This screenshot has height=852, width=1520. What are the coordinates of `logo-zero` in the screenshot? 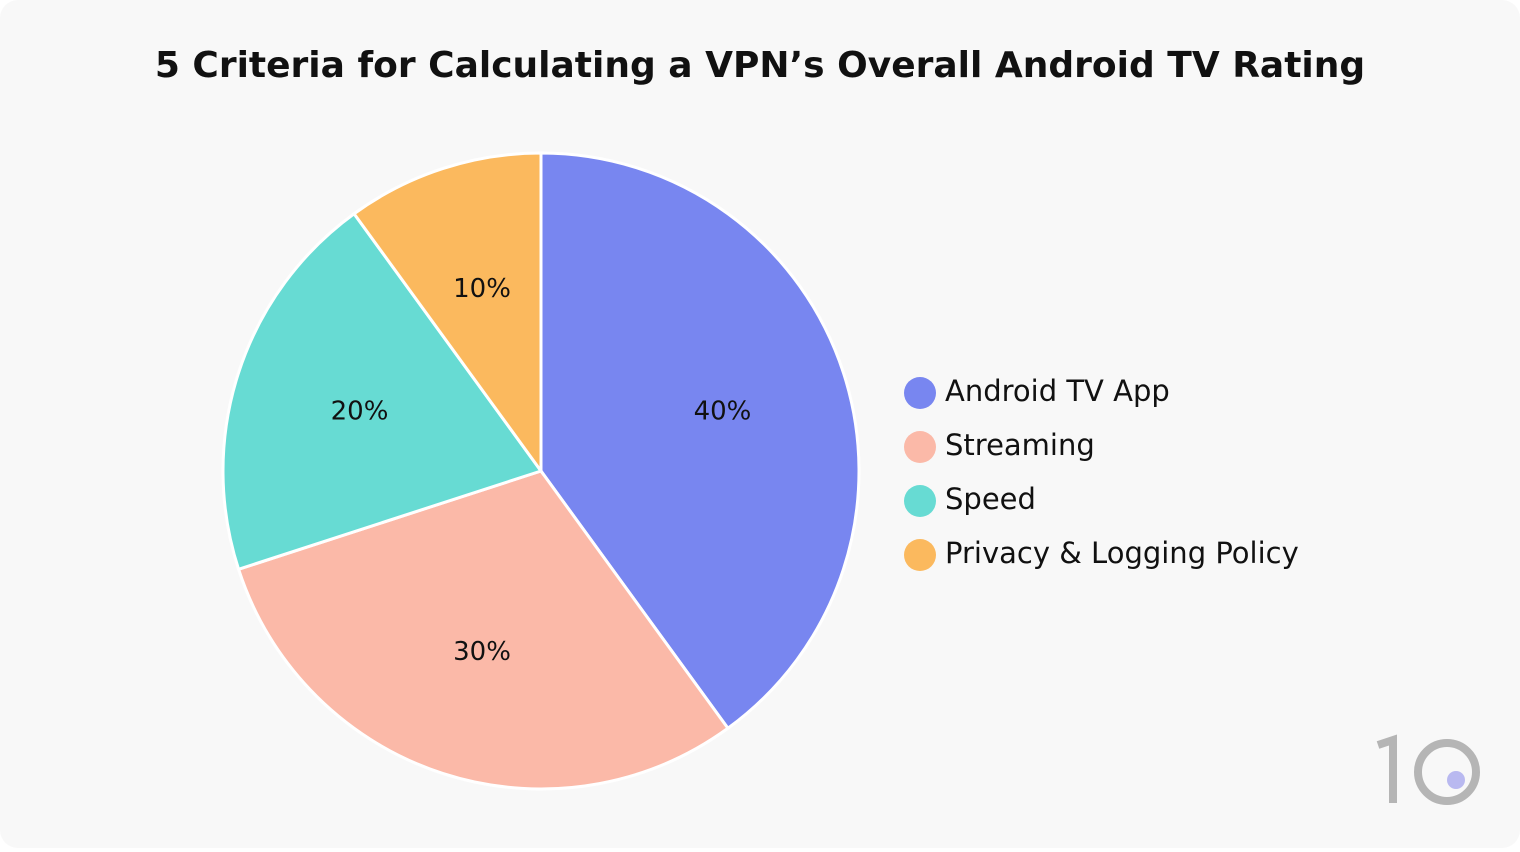 It's located at (1447, 772).